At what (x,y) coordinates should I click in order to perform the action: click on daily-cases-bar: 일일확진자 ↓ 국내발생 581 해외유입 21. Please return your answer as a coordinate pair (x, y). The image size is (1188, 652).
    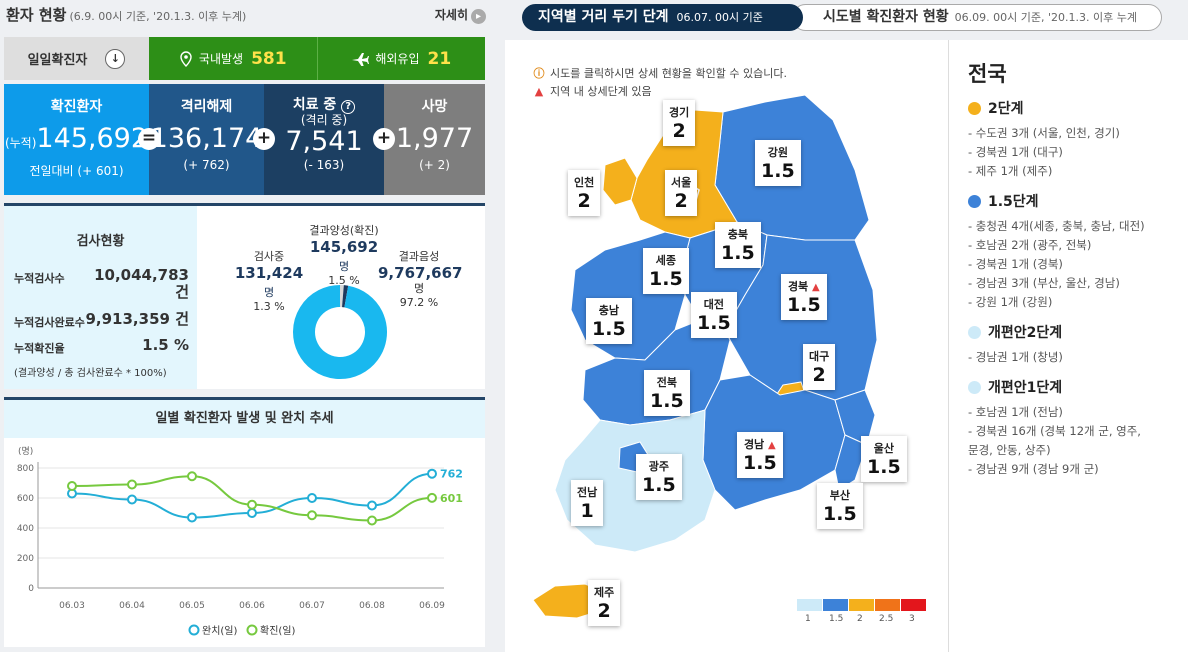
    Looking at the image, I should click on (244, 58).